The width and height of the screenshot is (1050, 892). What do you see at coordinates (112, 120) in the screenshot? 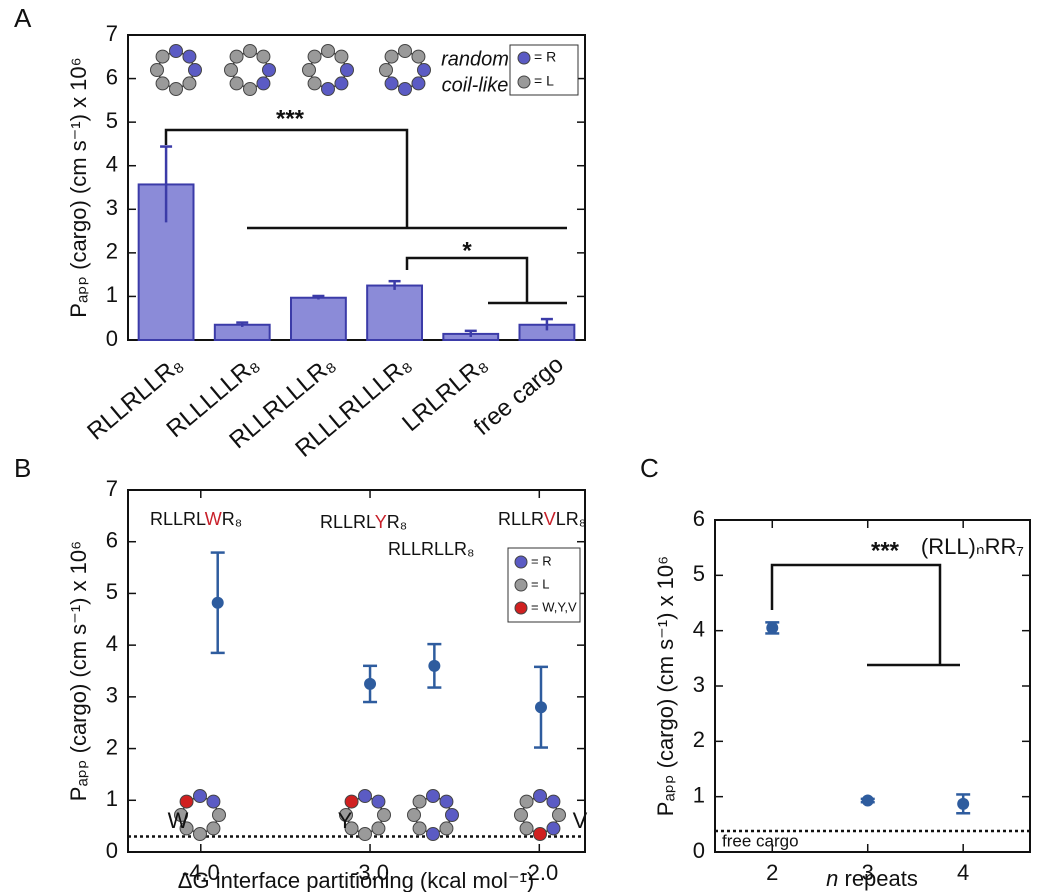
I see `y-tick-label: 5` at bounding box center [112, 120].